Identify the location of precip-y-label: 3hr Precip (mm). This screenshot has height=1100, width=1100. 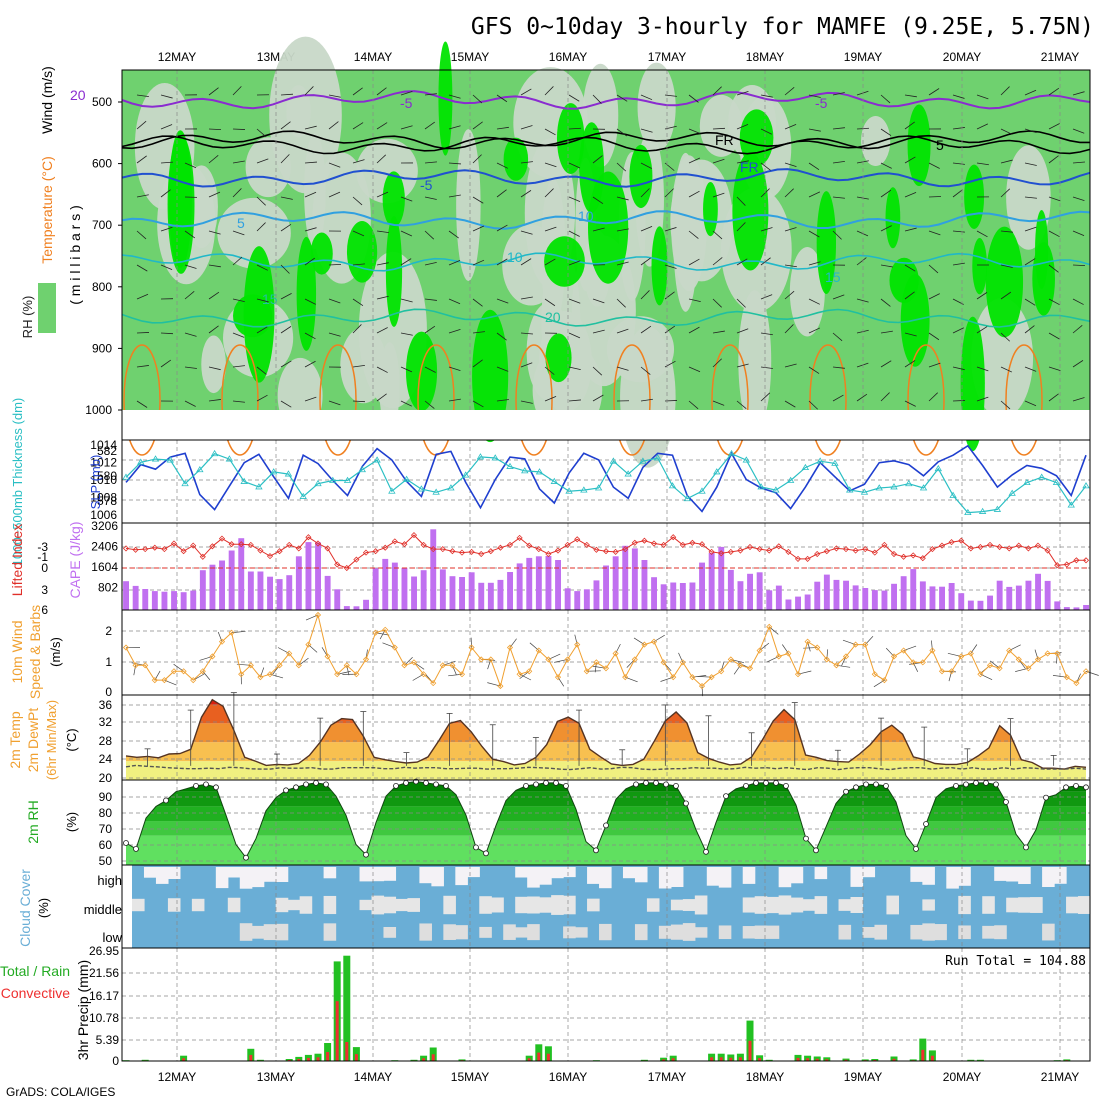
(83, 1010).